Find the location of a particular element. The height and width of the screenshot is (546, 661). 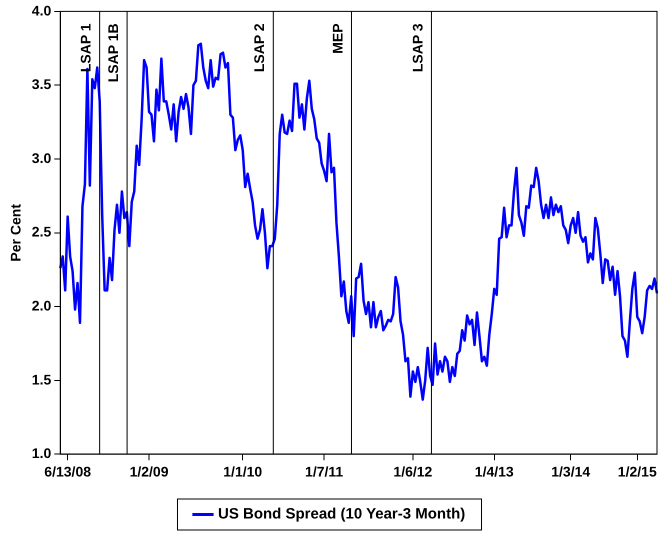

y-axis-title: Per Cent is located at coordinates (15, 233).